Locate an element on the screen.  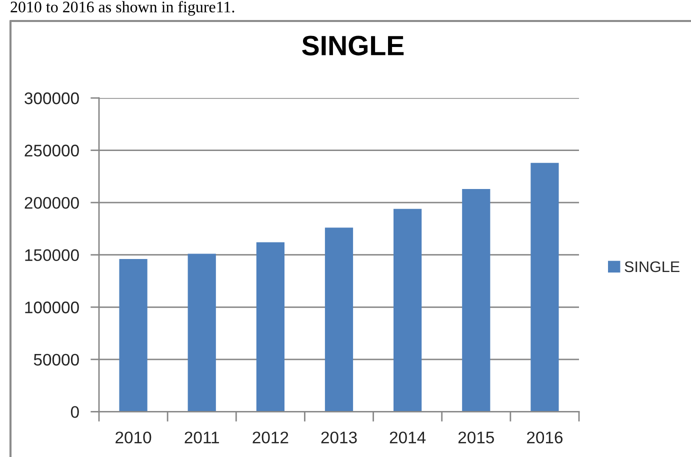
y-tick-label: 200000 is located at coordinates (51, 202).